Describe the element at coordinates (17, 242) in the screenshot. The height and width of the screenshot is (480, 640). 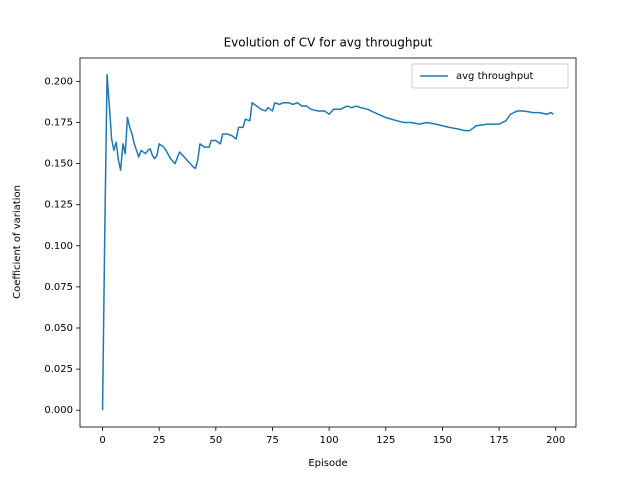
I see `y-axis-label: Coefficient of variation` at that location.